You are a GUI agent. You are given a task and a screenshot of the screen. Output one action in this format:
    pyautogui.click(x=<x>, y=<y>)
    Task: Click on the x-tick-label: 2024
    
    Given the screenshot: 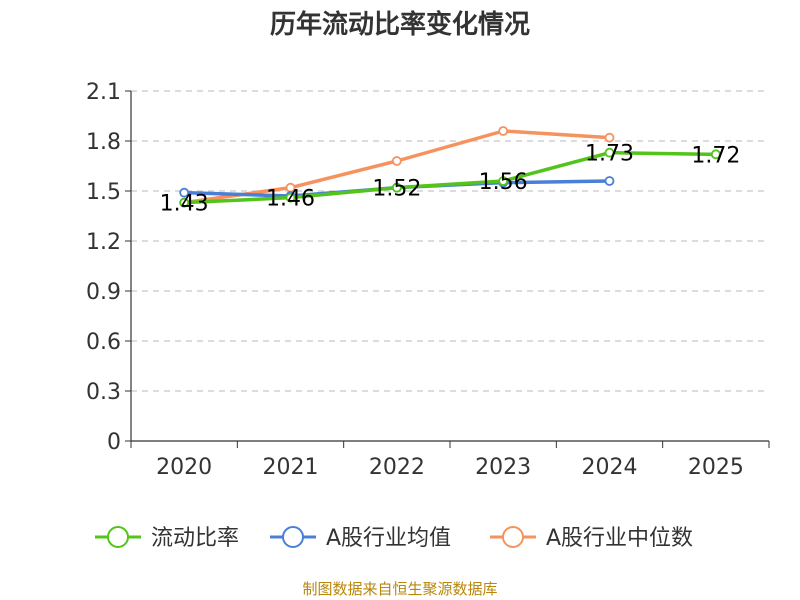 What is the action you would take?
    pyautogui.click(x=610, y=467)
    